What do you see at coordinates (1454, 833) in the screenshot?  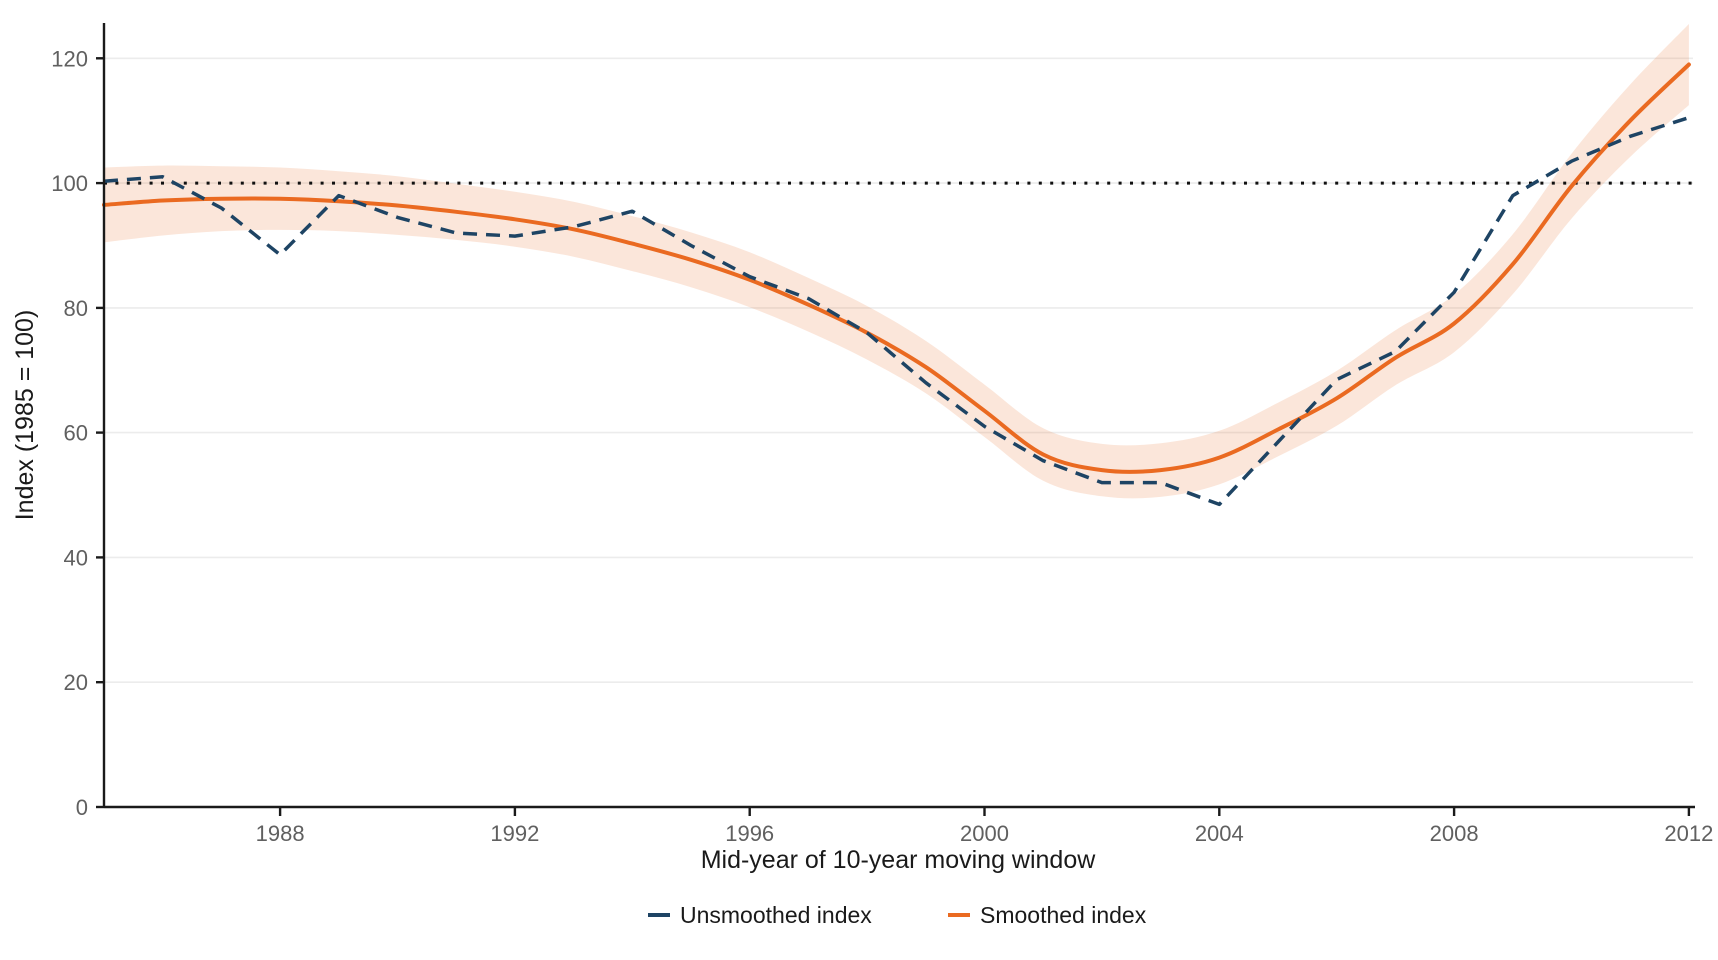 I see `x-tick-label: 2008` at bounding box center [1454, 833].